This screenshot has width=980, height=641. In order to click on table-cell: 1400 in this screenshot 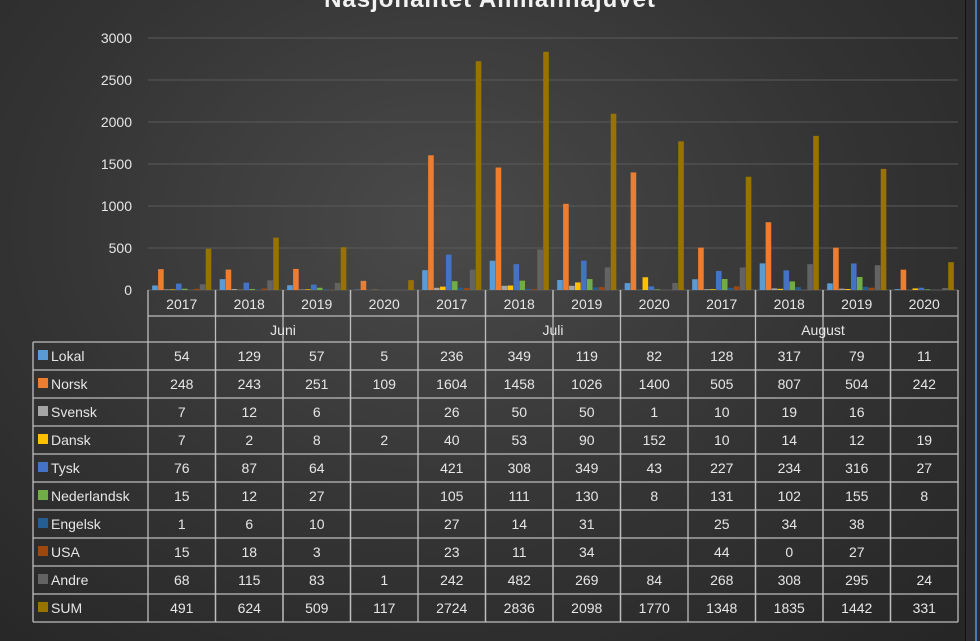, I will do `click(654, 384)`.